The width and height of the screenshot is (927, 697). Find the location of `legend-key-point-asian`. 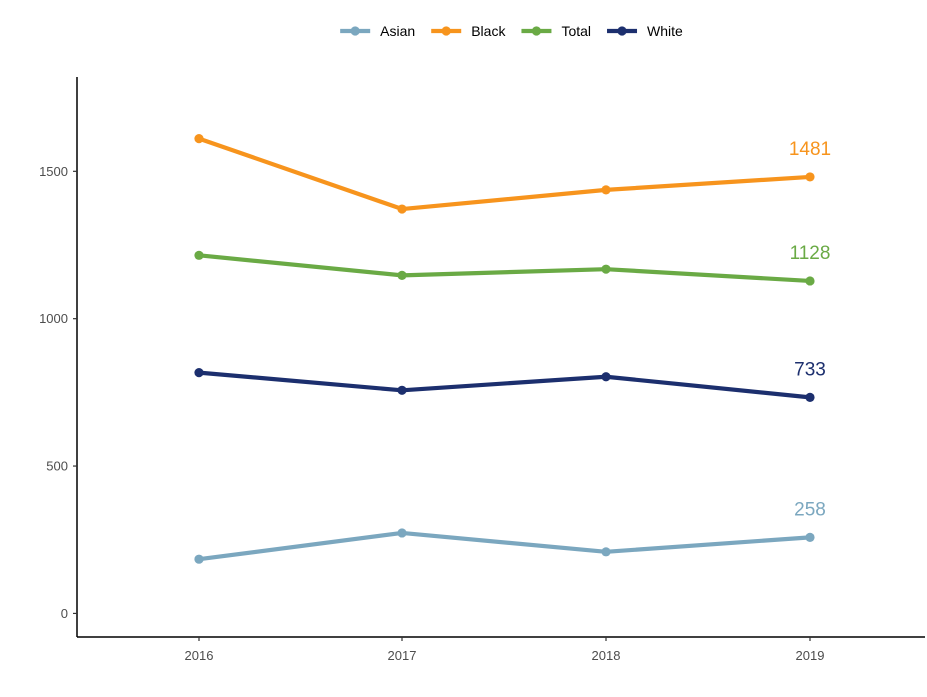

legend-key-point-asian is located at coordinates (355, 31).